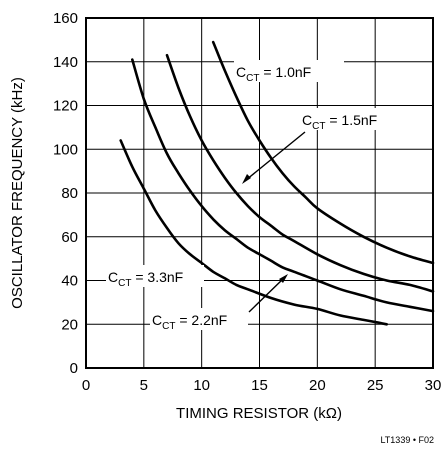  I want to click on x-tick-label: 5, so click(144, 385).